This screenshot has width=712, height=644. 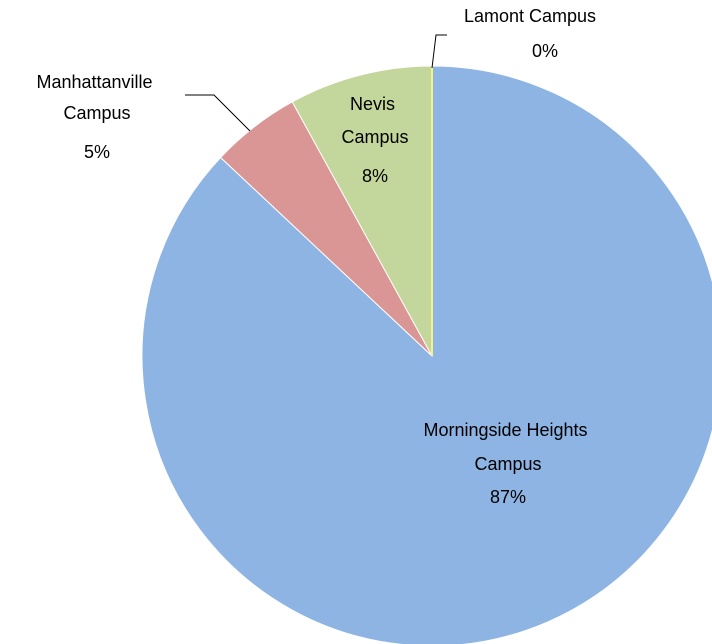 I want to click on slice-label: Manhattanville Campus, so click(x=96, y=97).